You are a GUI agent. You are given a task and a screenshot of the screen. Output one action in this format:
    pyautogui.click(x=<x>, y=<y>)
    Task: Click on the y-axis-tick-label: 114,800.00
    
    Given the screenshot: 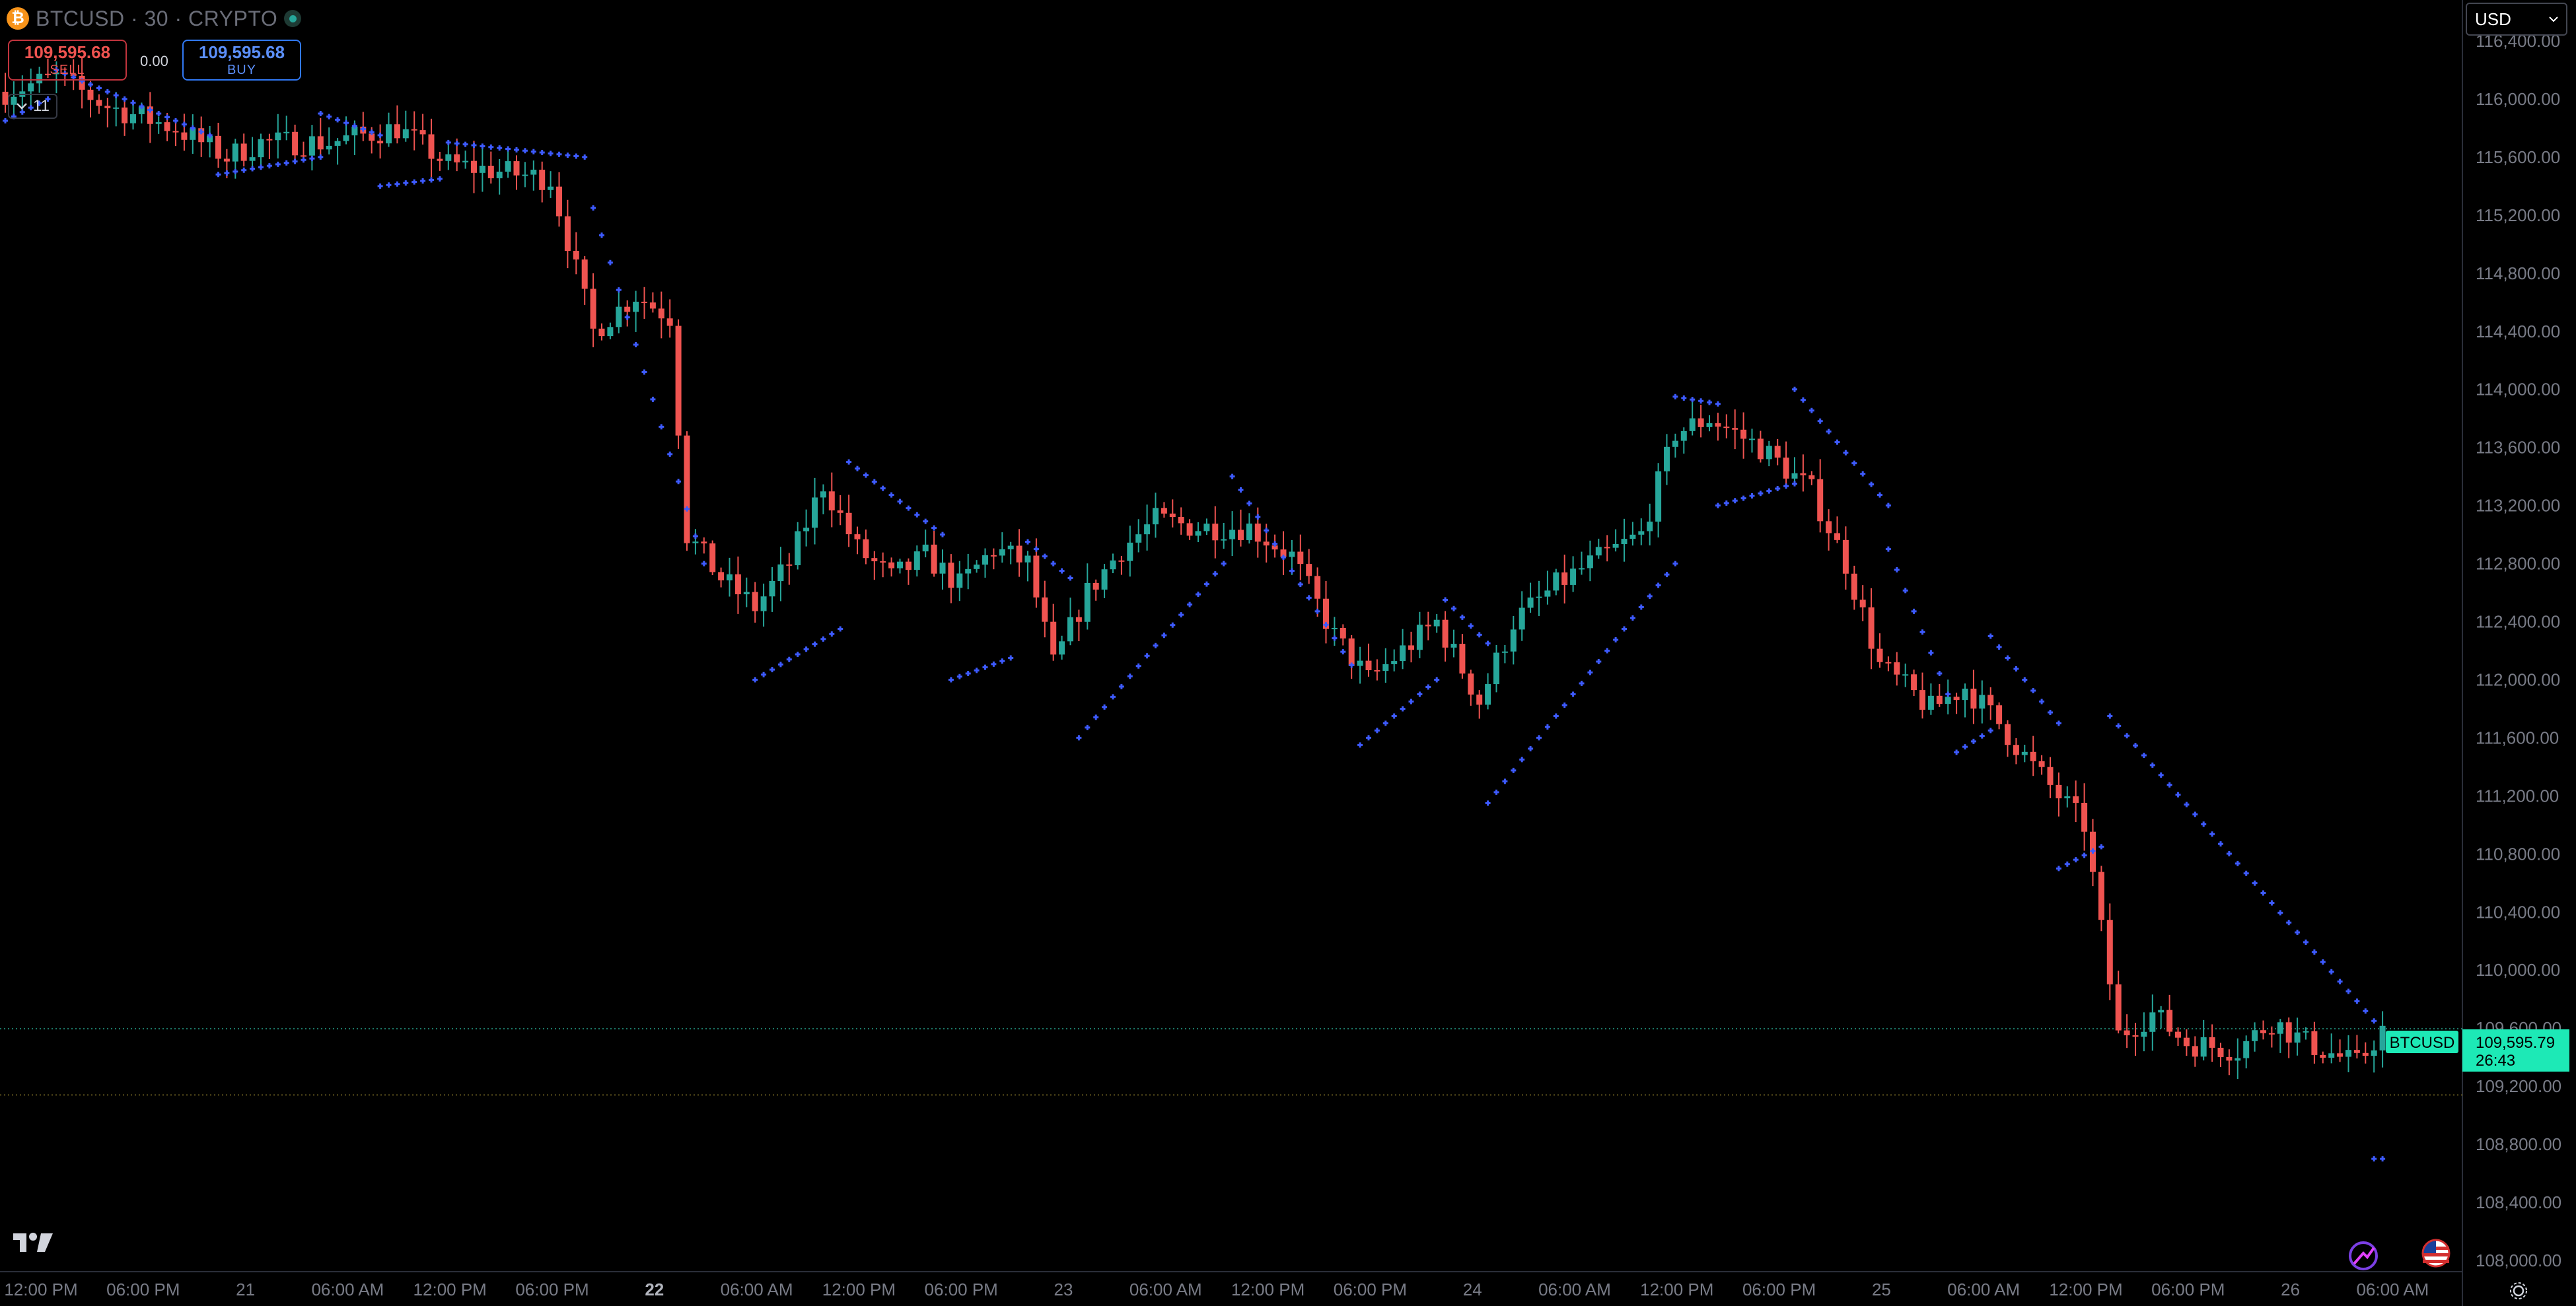 What is the action you would take?
    pyautogui.click(x=2518, y=273)
    